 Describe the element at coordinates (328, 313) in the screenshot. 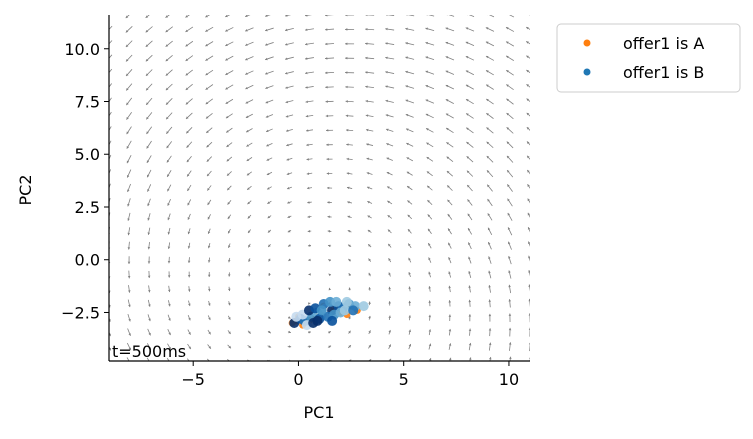

I see `scatter-points` at that location.